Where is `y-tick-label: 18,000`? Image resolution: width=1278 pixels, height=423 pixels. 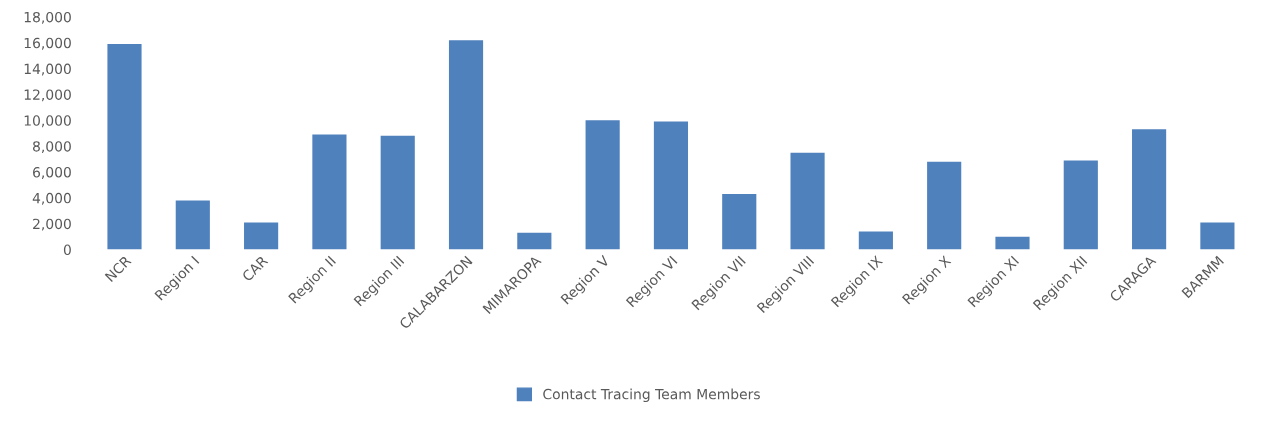 y-tick-label: 18,000 is located at coordinates (47, 17).